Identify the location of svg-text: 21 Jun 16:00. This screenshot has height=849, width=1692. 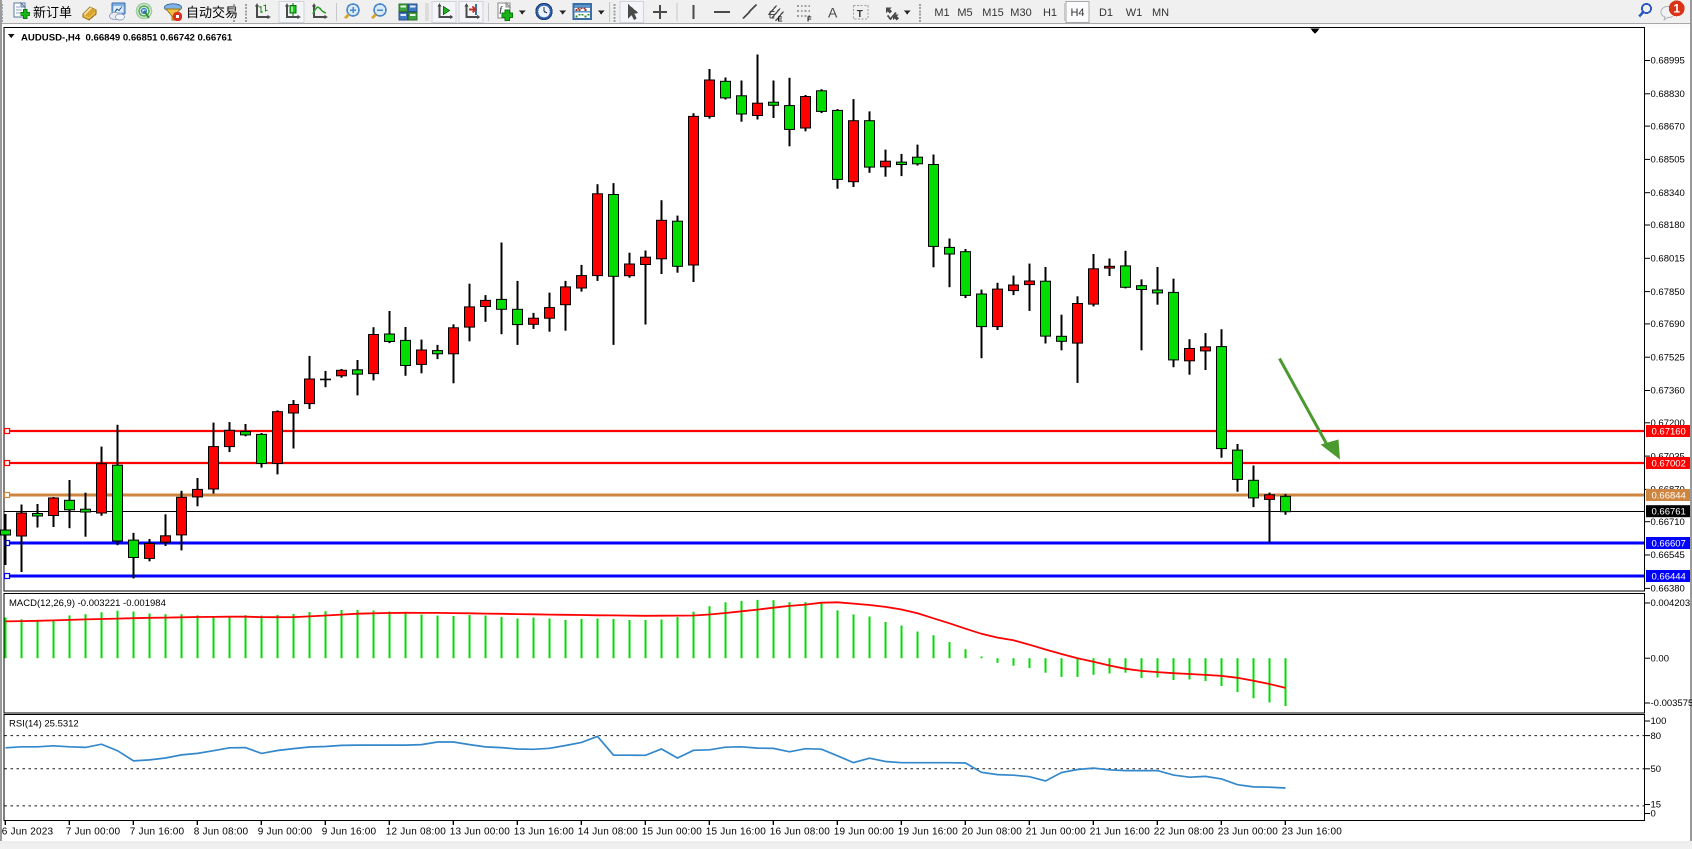
(1120, 832).